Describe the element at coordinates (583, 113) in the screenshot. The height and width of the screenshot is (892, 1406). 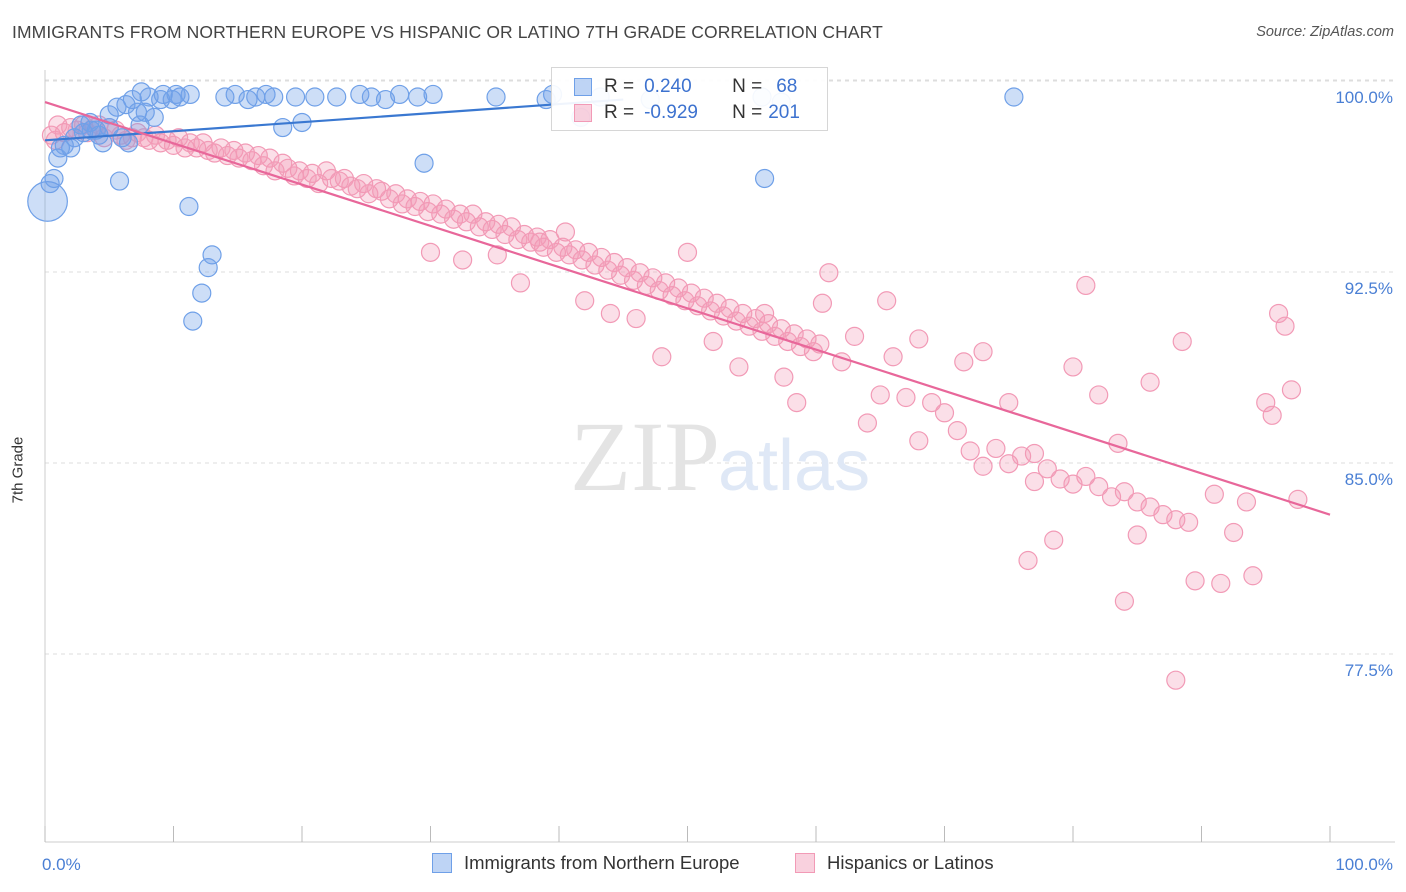
I see `legend-swatch-pink` at that location.